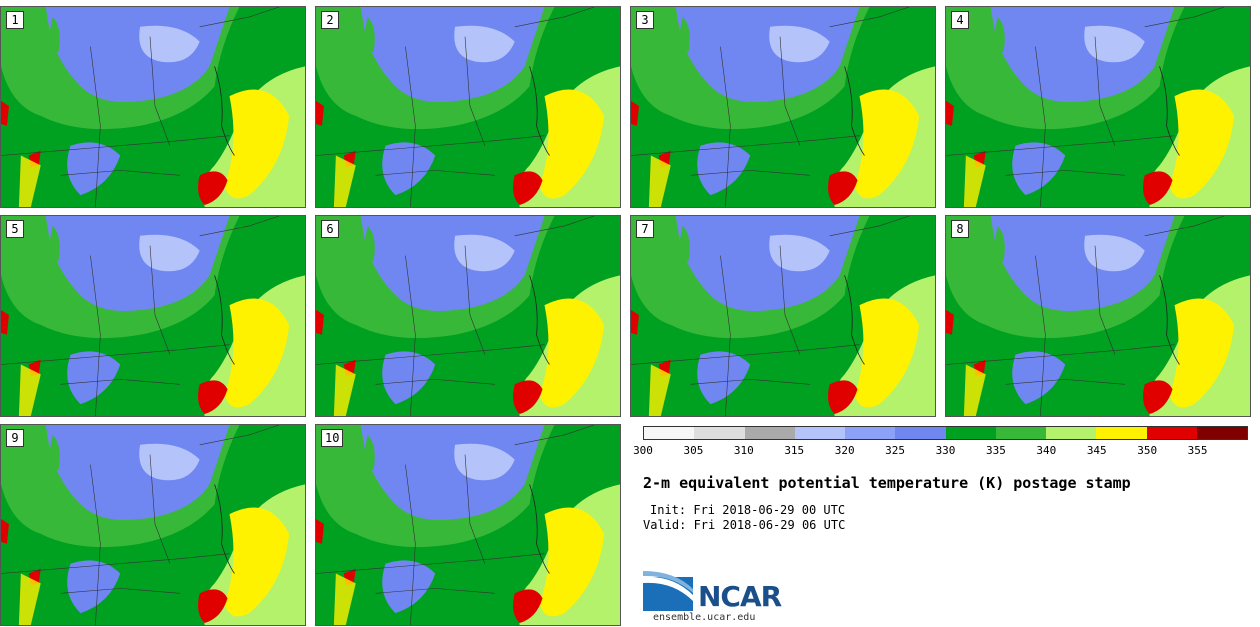 The width and height of the screenshot is (1260, 627). Describe the element at coordinates (645, 229) in the screenshot. I see `member-number-label: 7` at that location.